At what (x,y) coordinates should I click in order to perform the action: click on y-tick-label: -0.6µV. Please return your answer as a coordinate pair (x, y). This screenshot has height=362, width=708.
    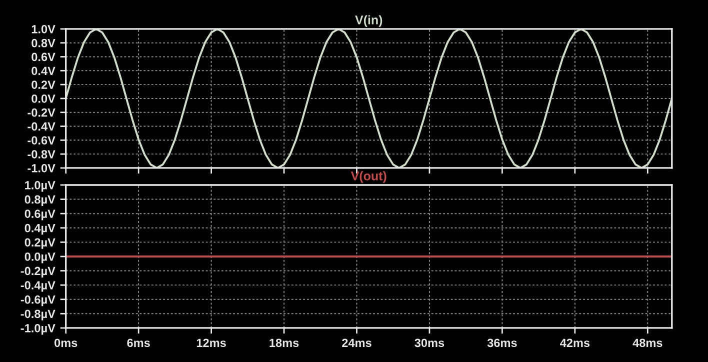
    Looking at the image, I should click on (38, 300).